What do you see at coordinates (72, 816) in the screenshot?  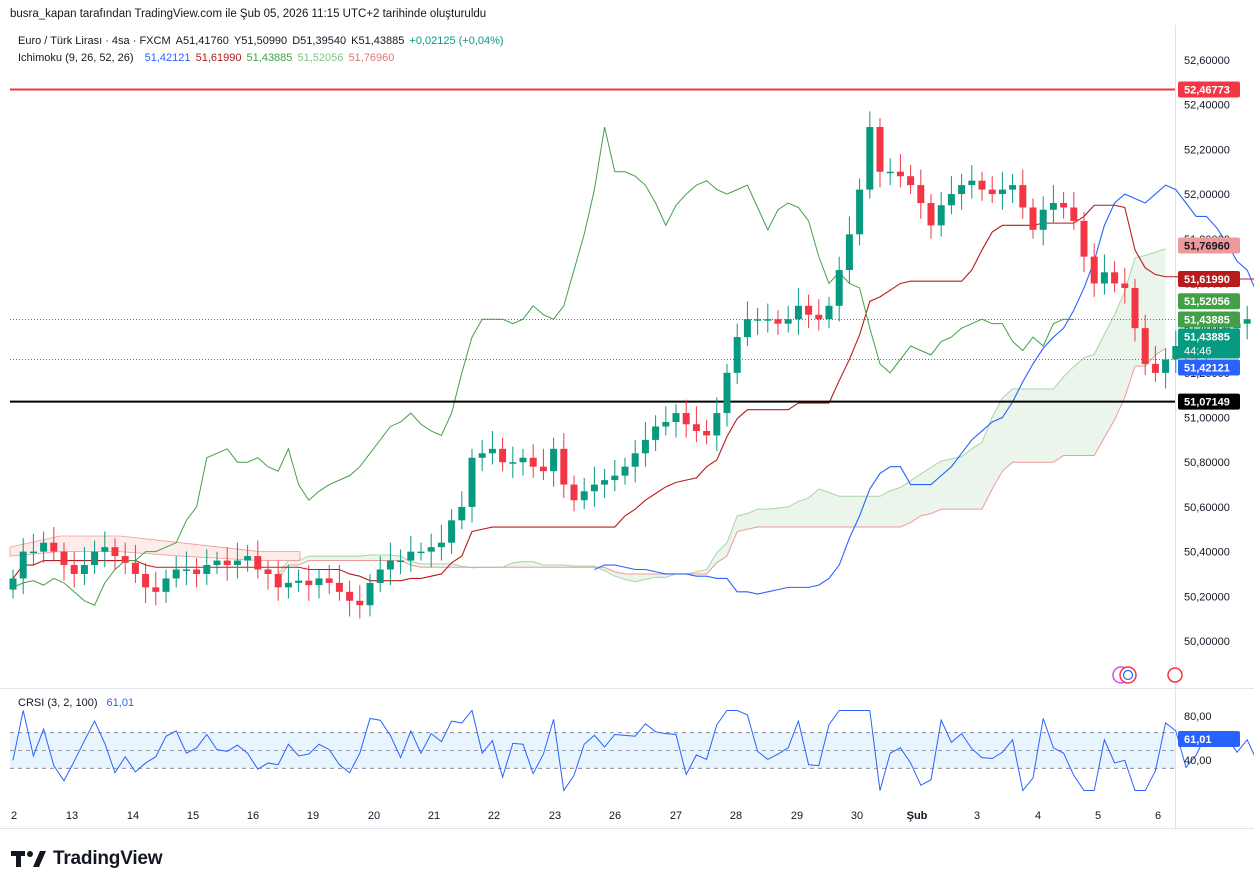 I see `time-tick-label: 13` at bounding box center [72, 816].